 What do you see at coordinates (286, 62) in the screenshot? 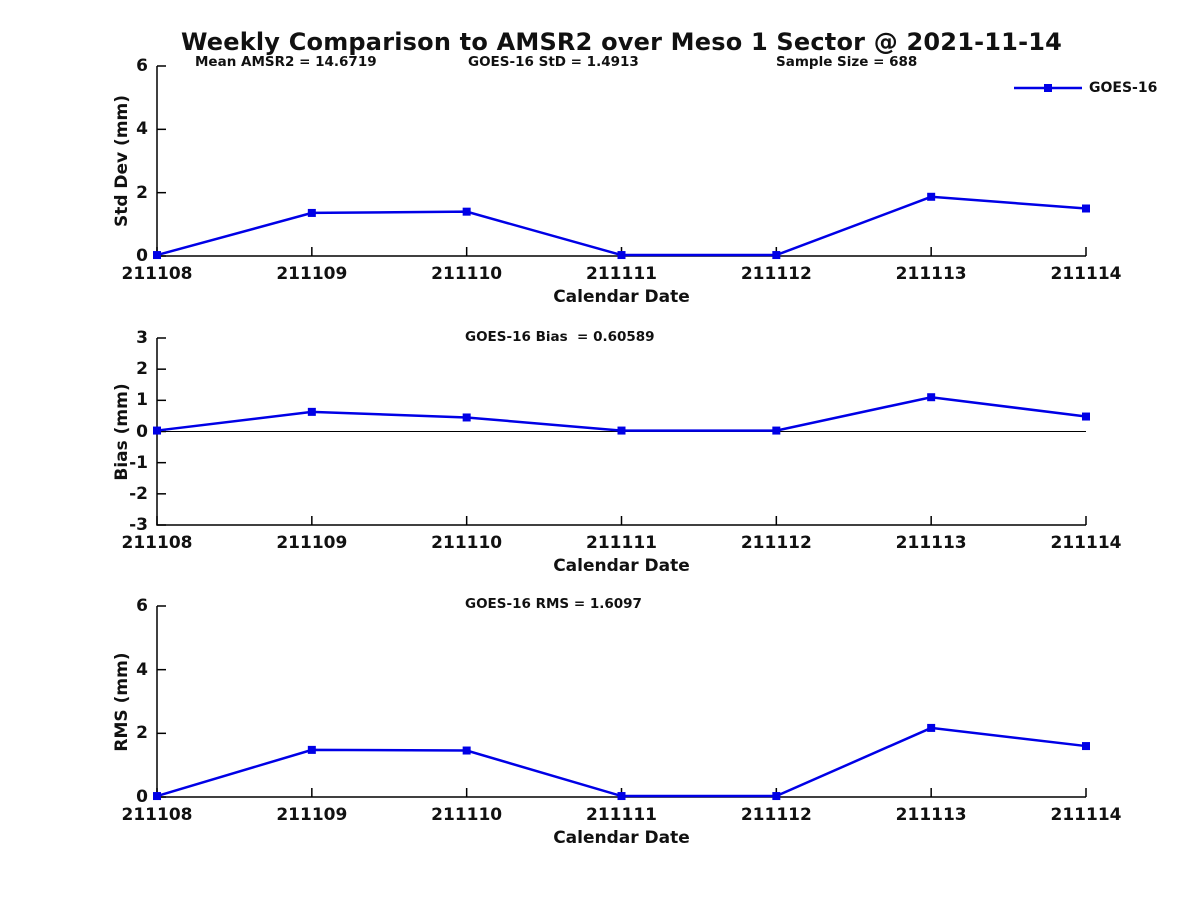
I see `annotation-mean-amsr2: Mean AMSR2 = 14.6719` at bounding box center [286, 62].